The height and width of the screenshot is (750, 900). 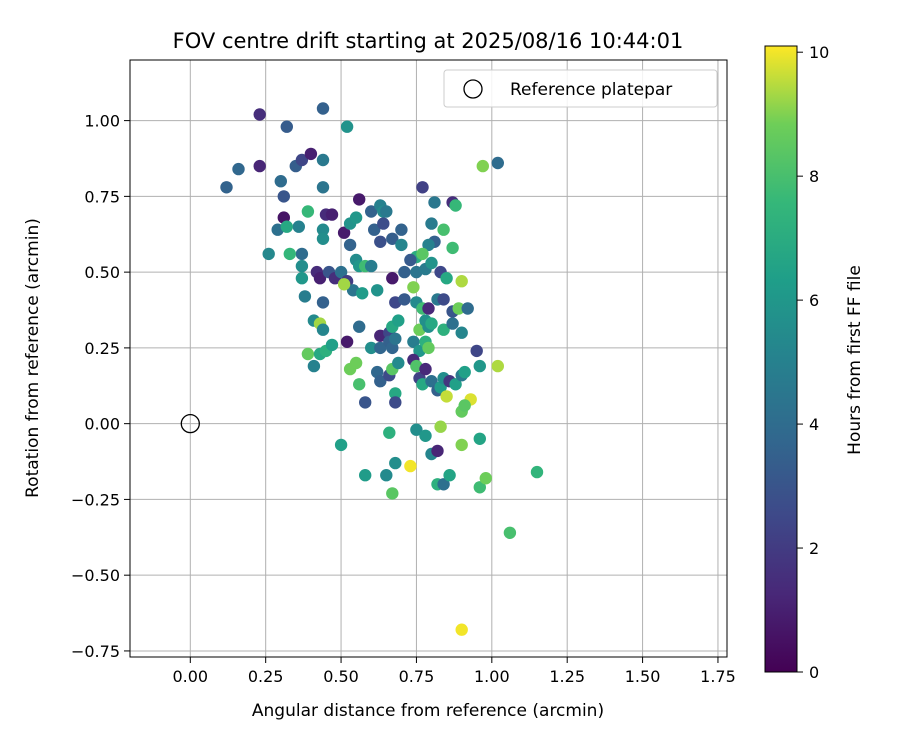 What do you see at coordinates (95, 651) in the screenshot?
I see `y-tick-label: −0.75` at bounding box center [95, 651].